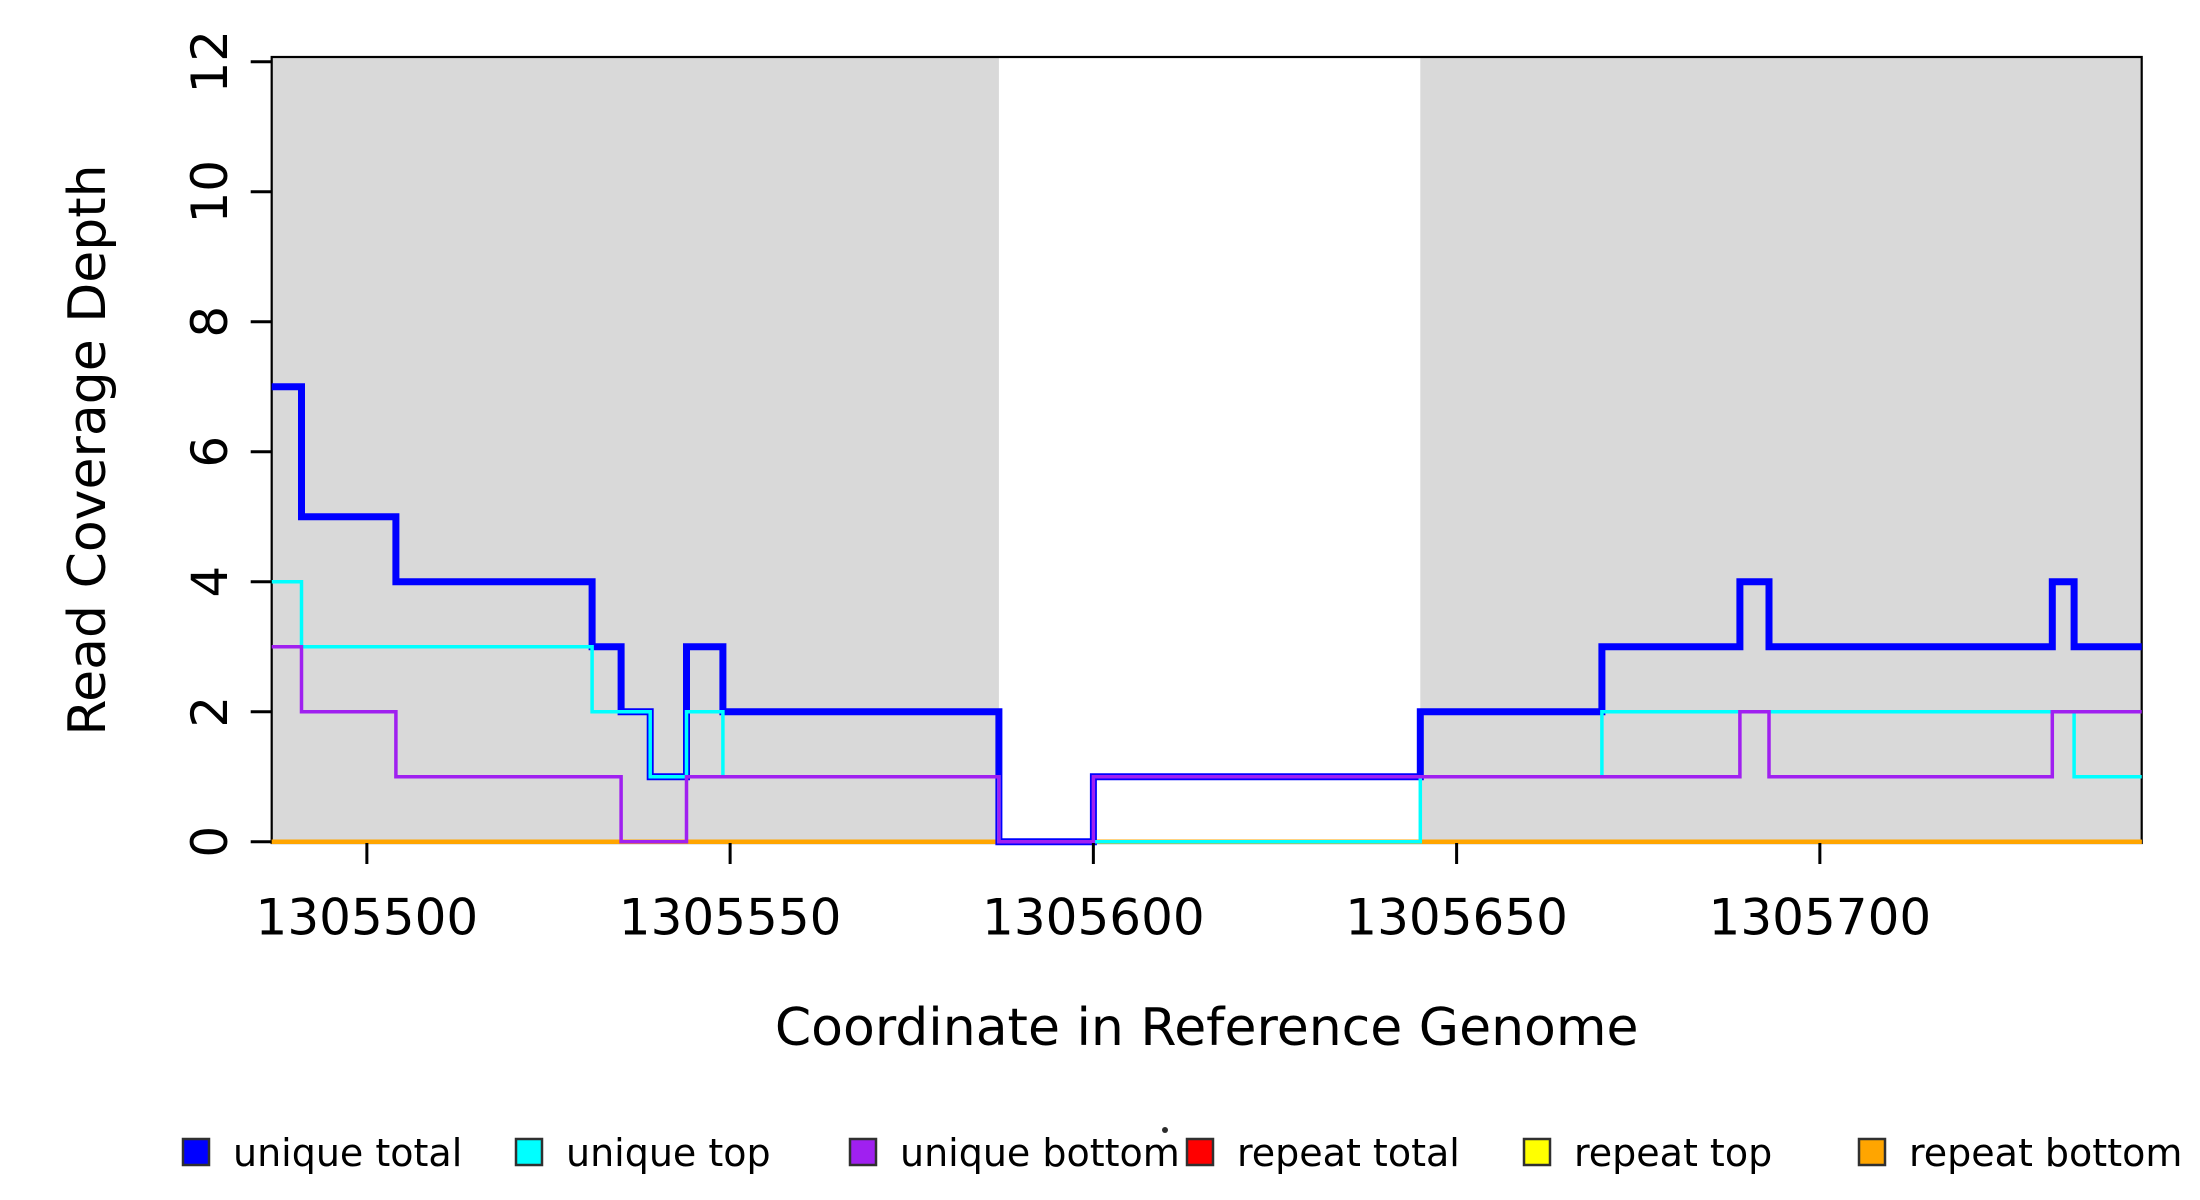  I want to click on y-tick-label: 12, so click(210, 62).